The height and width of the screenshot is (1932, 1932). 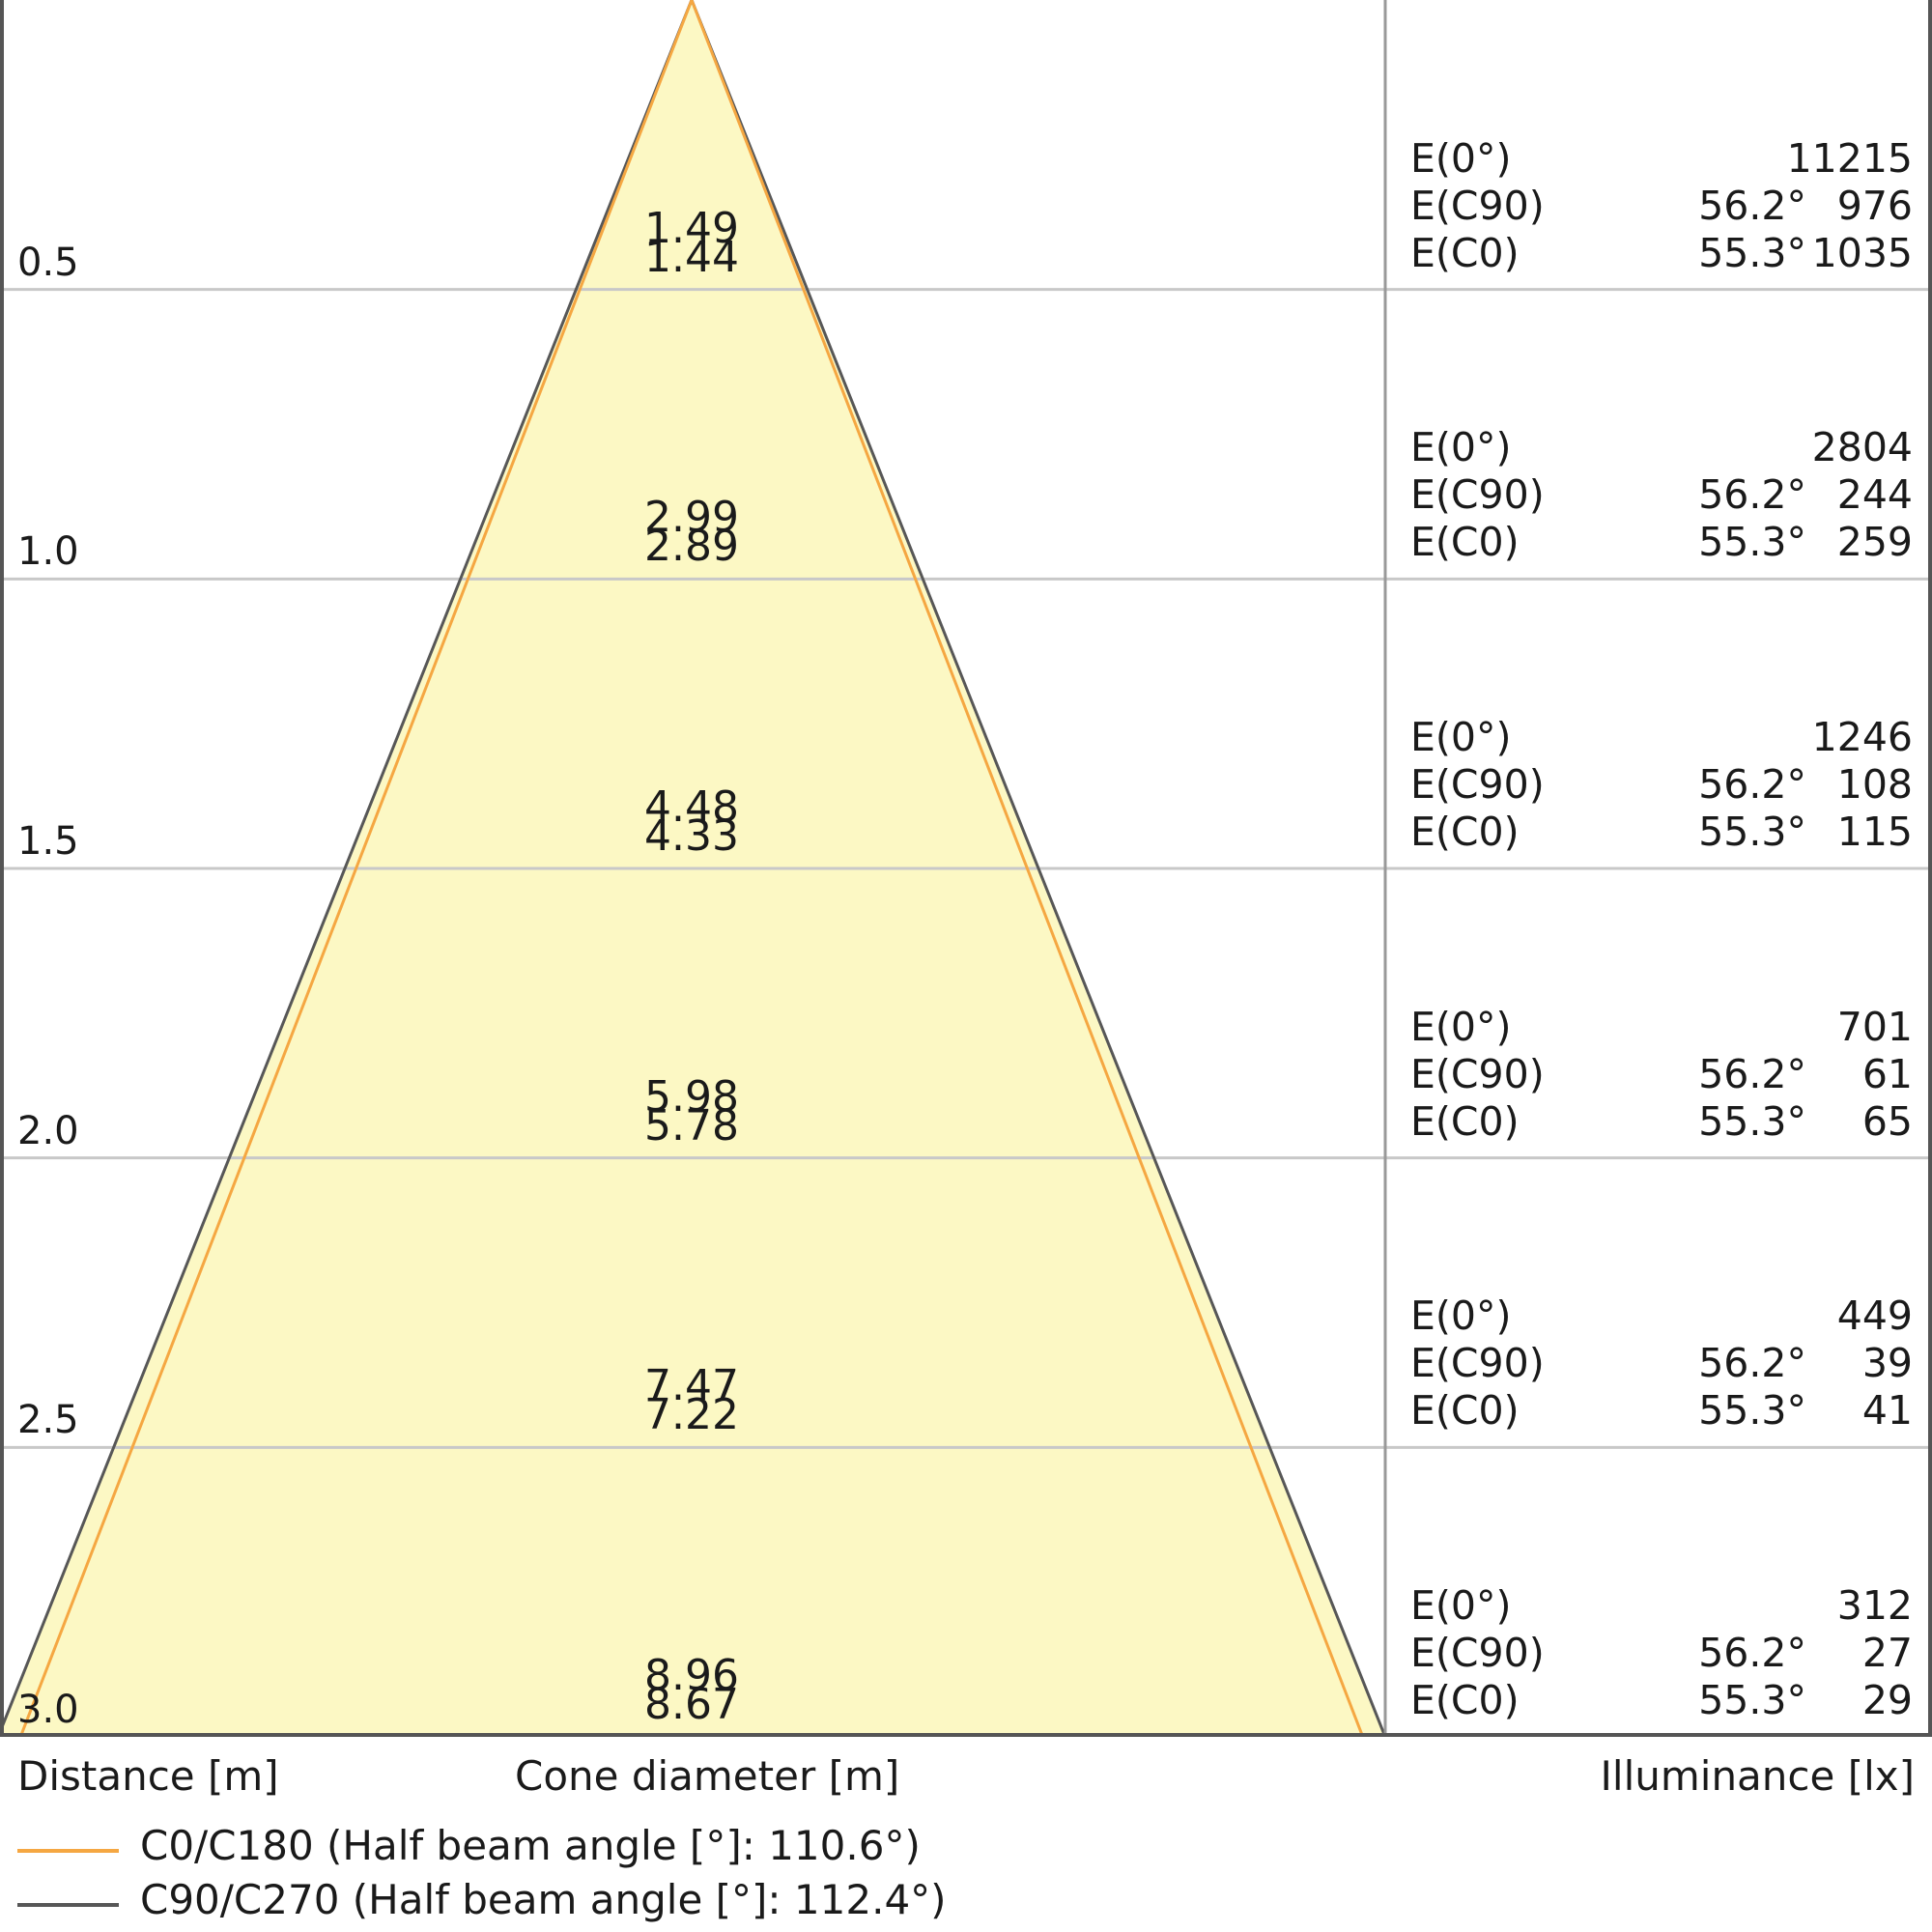 What do you see at coordinates (1862, 252) in the screenshot?
I see `illuminance-value: 1035` at bounding box center [1862, 252].